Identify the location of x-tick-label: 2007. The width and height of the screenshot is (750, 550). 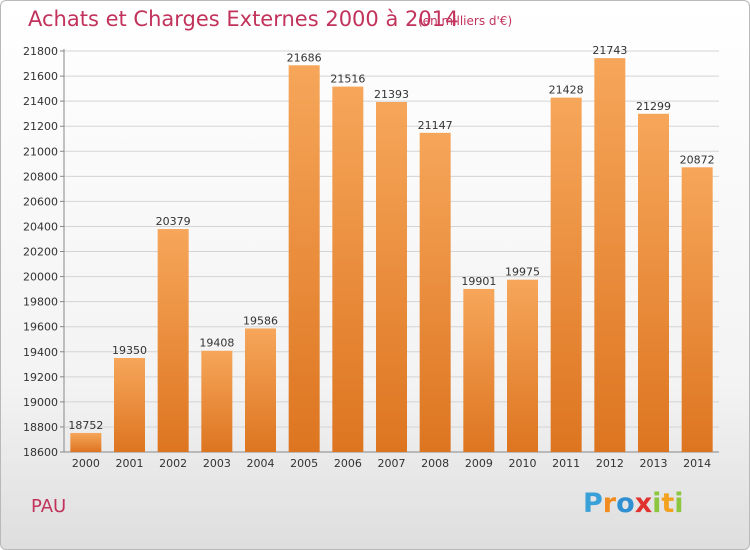
(392, 463).